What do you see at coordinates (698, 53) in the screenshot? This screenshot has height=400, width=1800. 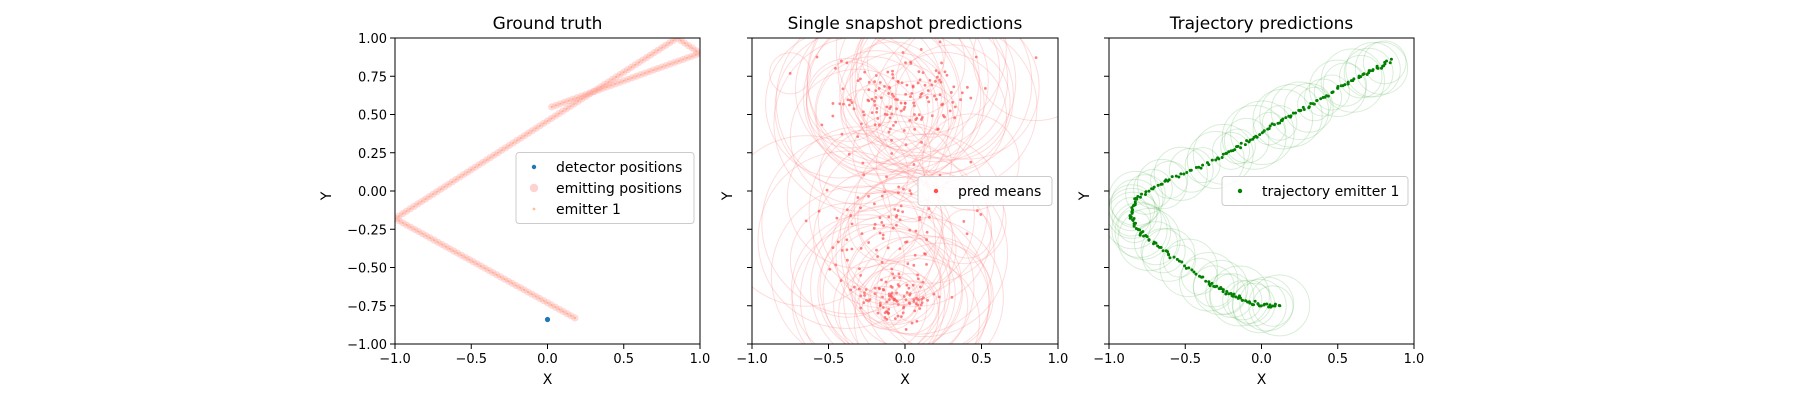 I see `emitting-position-point` at bounding box center [698, 53].